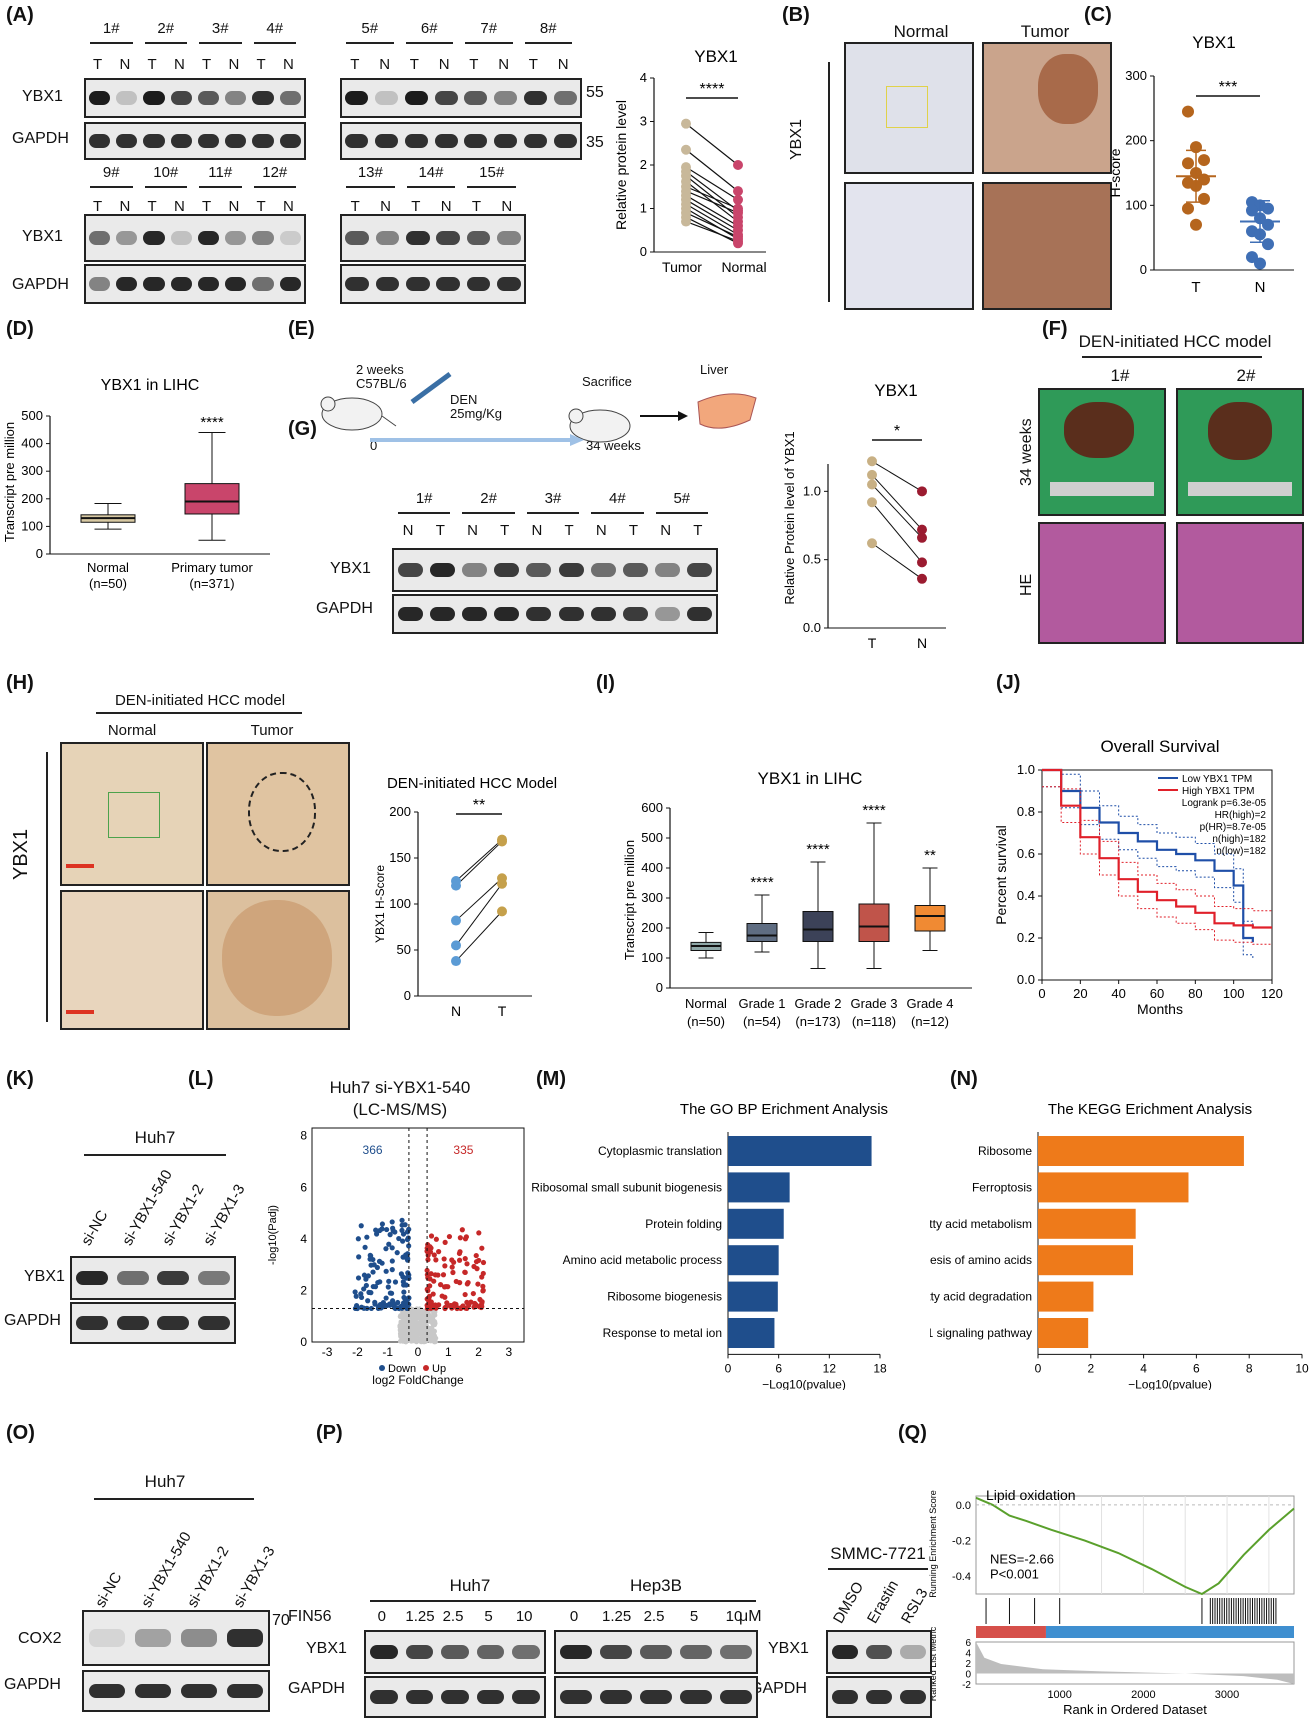 The width and height of the screenshot is (1314, 1733). What do you see at coordinates (686, 221) in the screenshot?
I see `tumor-point` at bounding box center [686, 221].